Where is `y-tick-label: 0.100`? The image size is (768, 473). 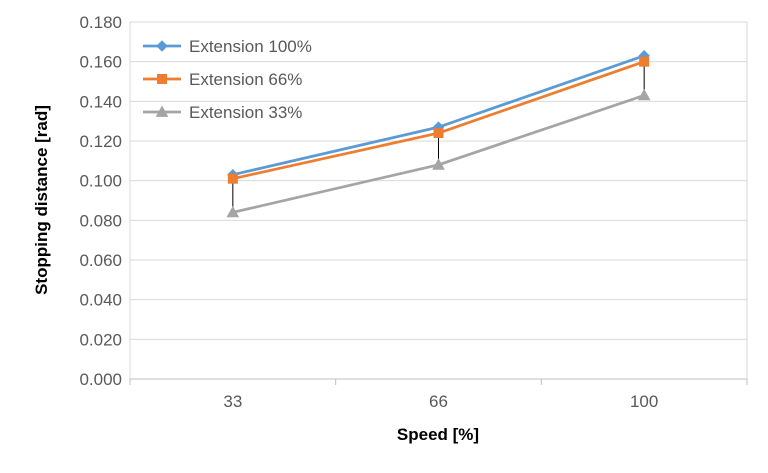 y-tick-label: 0.100 is located at coordinates (100, 181).